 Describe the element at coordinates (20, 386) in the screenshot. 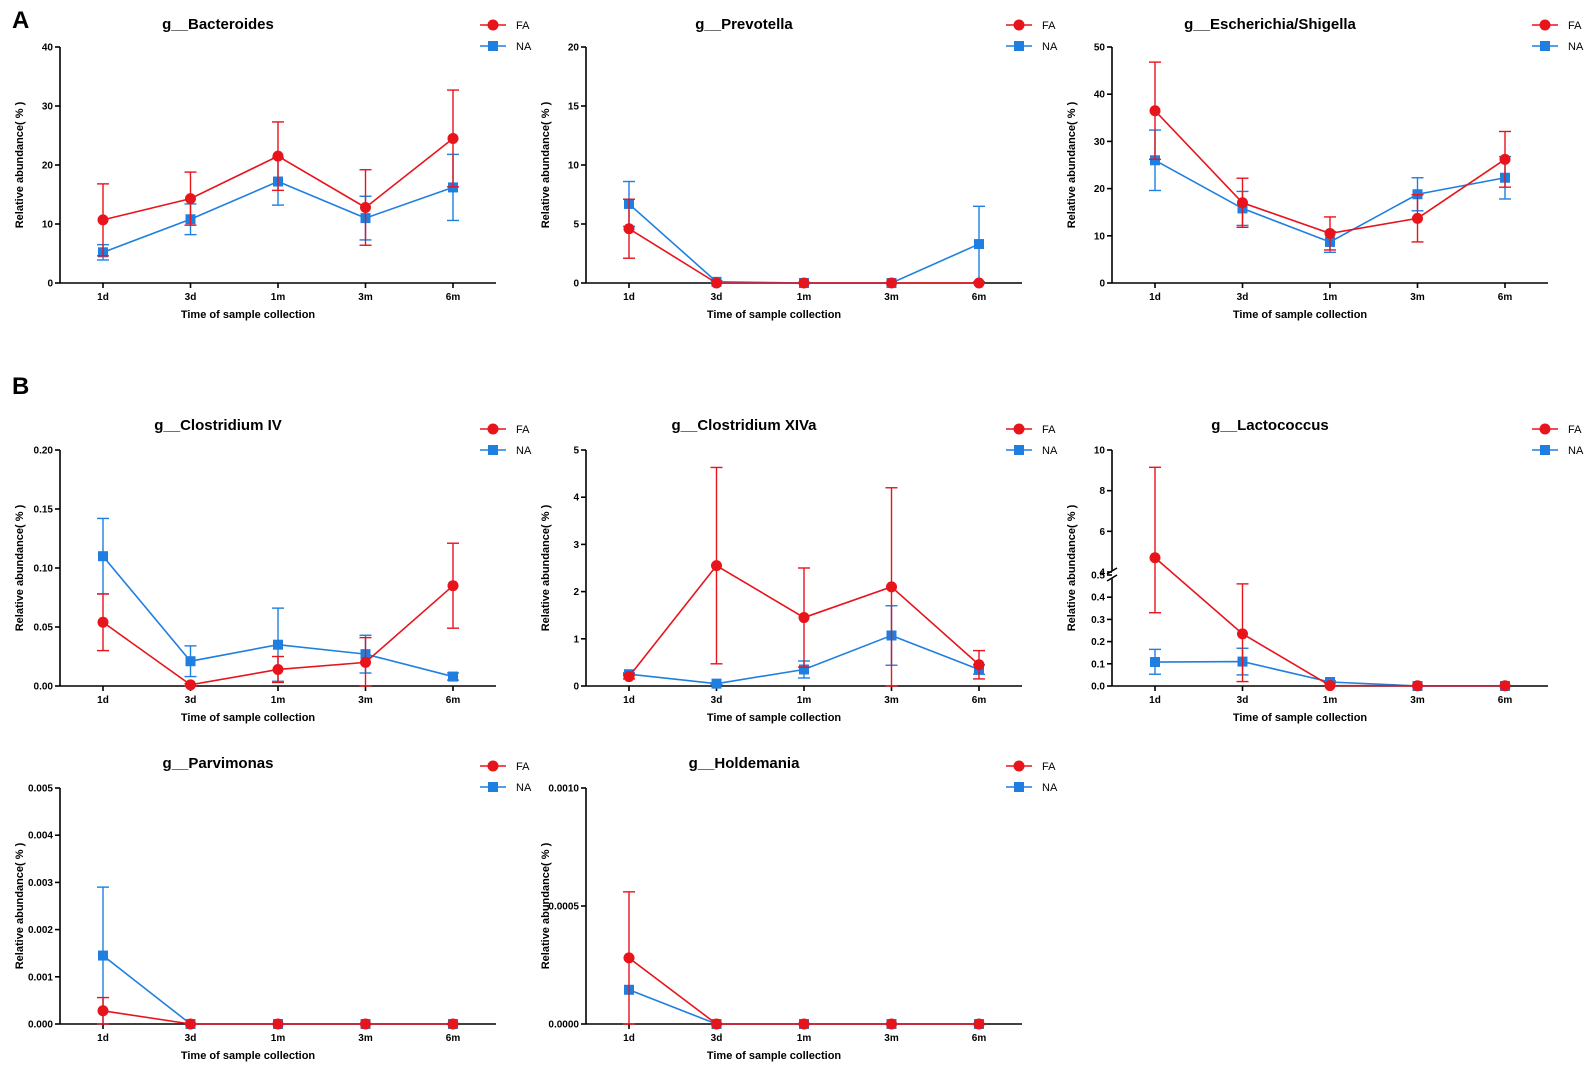

I see `panel-letter-b: B` at that location.